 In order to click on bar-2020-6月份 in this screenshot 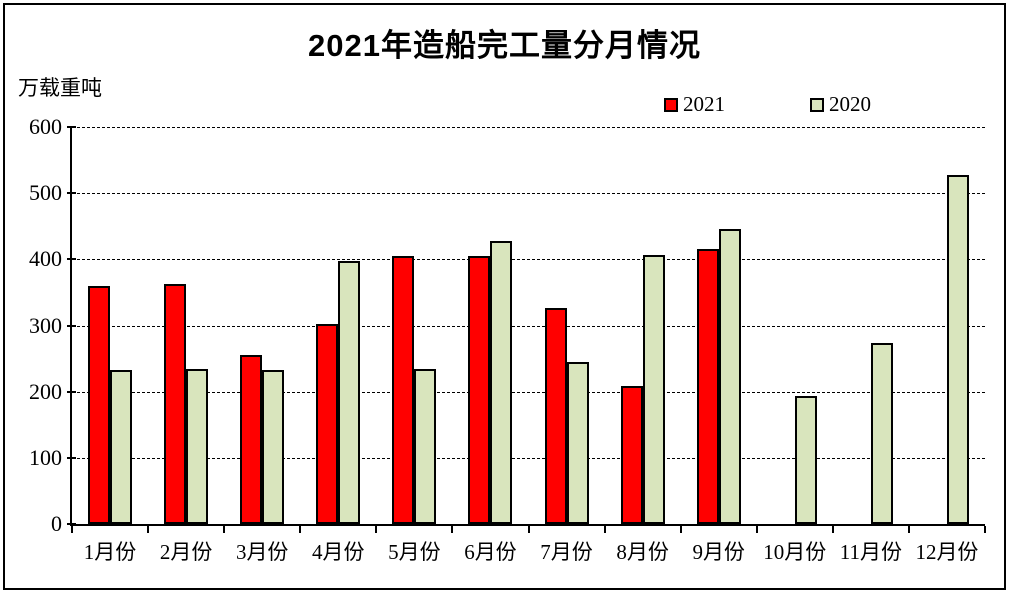, I will do `click(501, 382)`.